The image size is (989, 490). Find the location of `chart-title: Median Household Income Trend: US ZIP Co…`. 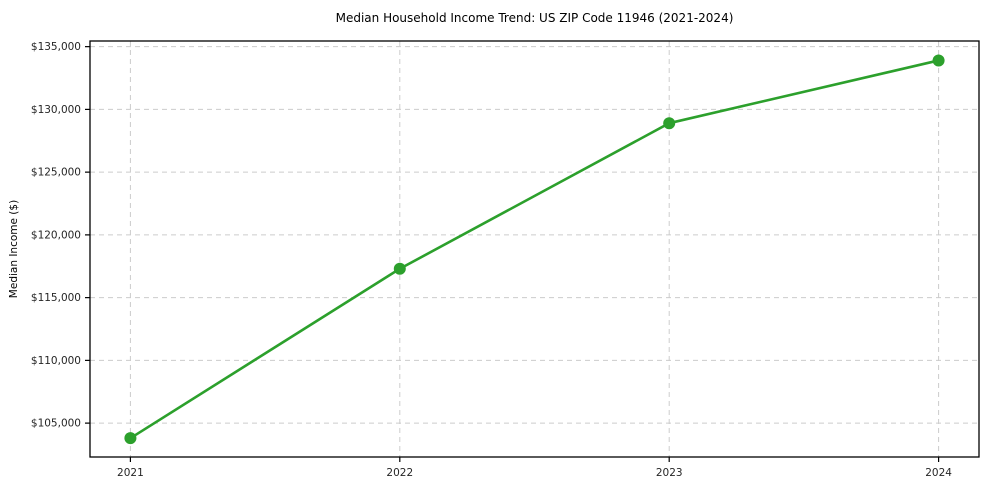

chart-title: Median Household Income Trend: US ZIP Co… is located at coordinates (534, 18).